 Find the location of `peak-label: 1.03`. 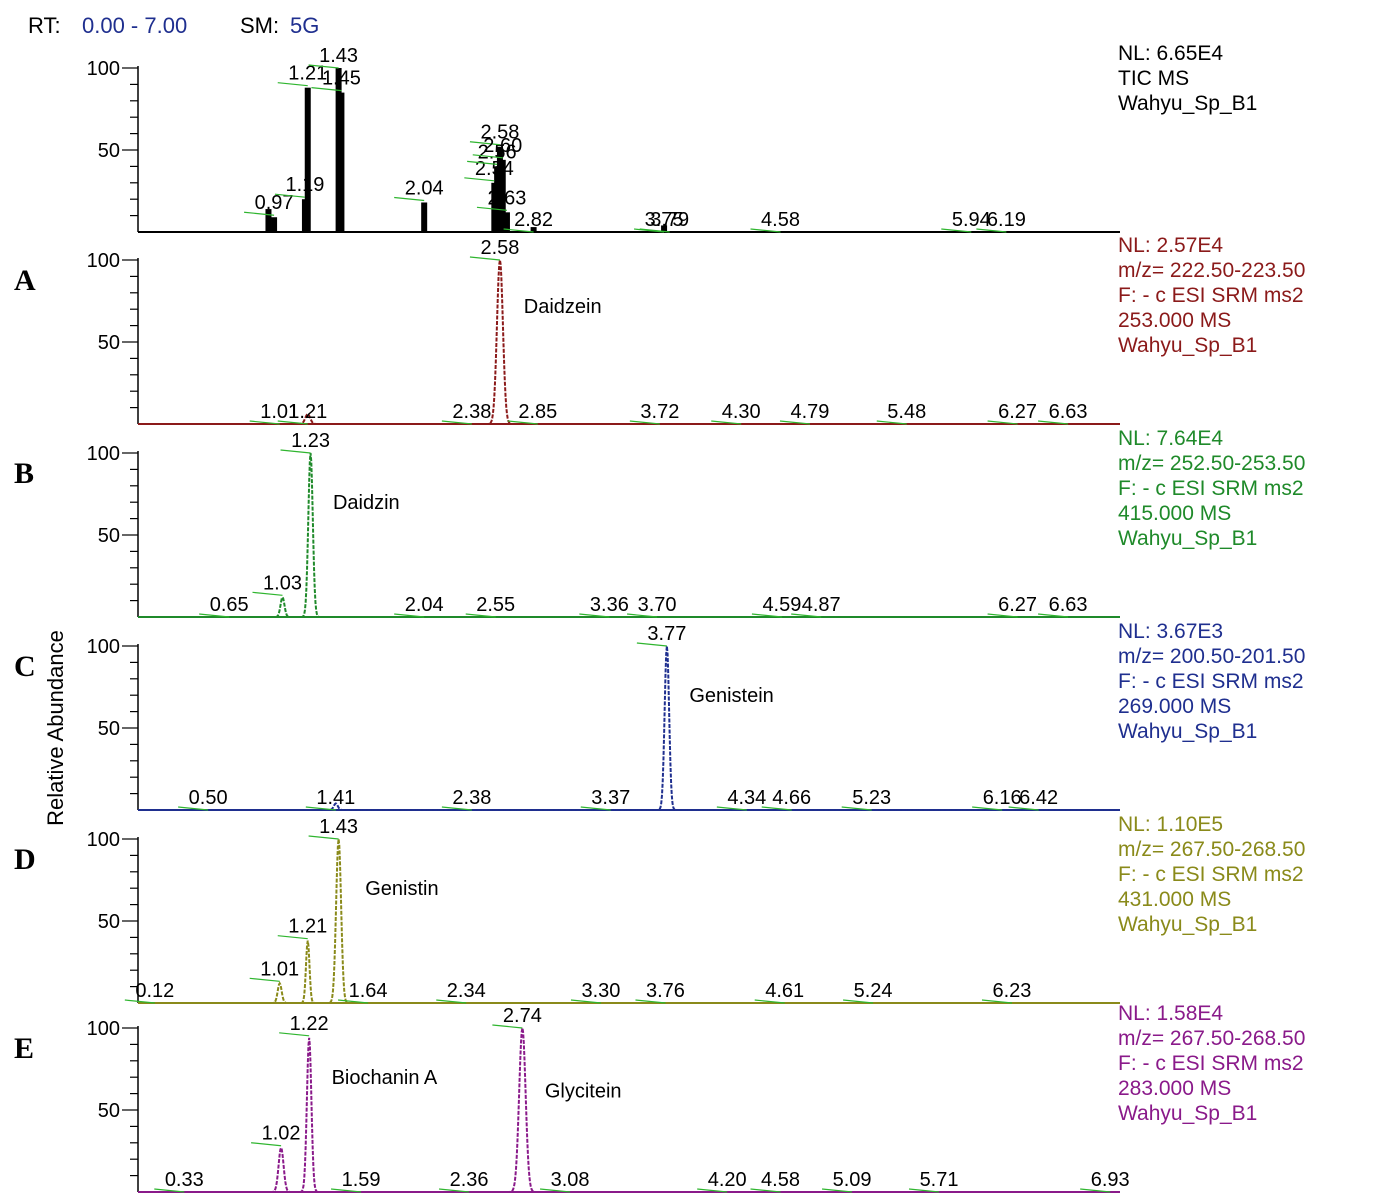

peak-label: 1.03 is located at coordinates (282, 583).